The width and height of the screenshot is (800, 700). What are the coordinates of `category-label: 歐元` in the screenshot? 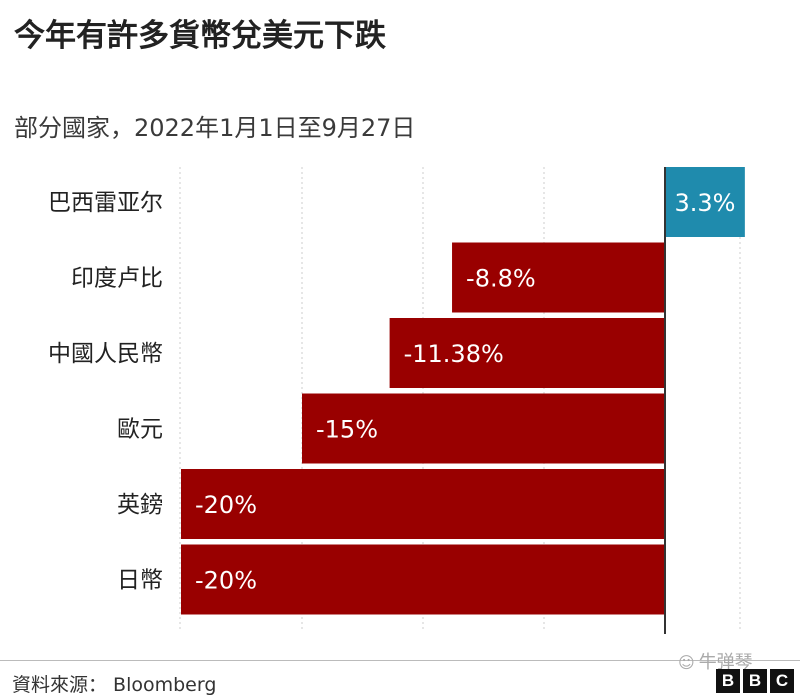 It's located at (140, 430).